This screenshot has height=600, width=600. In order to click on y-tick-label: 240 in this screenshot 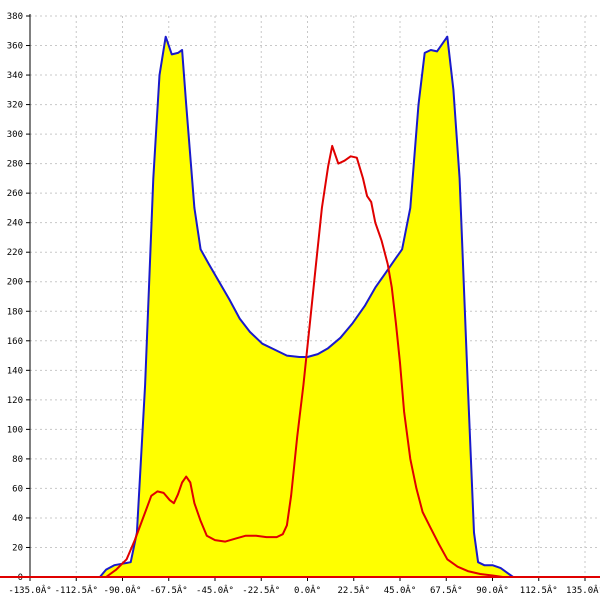, I will do `click(15, 224)`.